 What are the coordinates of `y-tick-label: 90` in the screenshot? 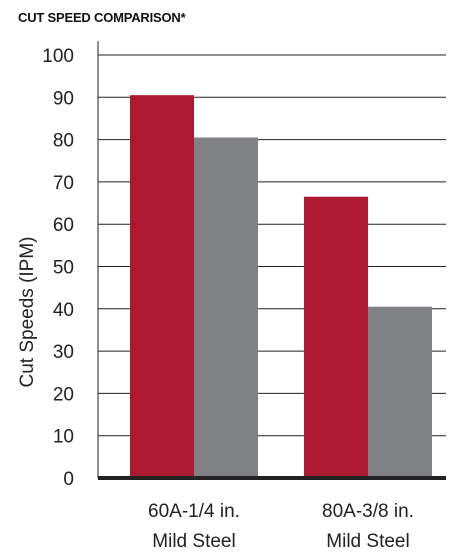 It's located at (63, 98).